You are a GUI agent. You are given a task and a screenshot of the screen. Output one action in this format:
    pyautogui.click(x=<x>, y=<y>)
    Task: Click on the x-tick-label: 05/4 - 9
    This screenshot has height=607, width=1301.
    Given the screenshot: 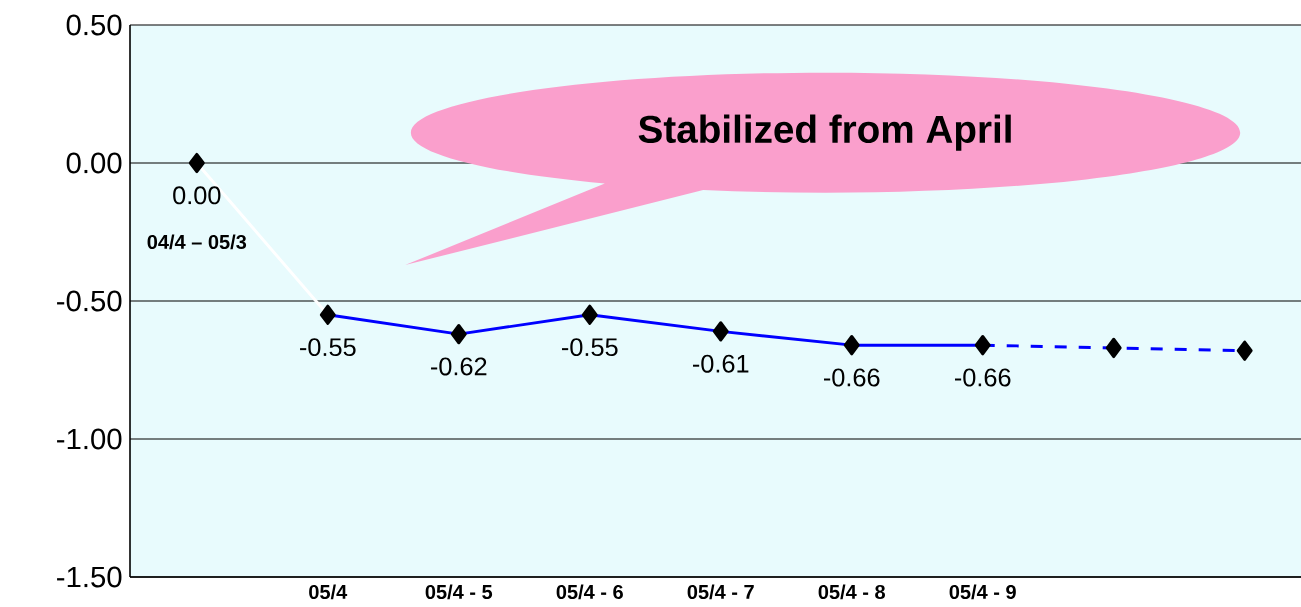 What is the action you would take?
    pyautogui.click(x=982, y=592)
    